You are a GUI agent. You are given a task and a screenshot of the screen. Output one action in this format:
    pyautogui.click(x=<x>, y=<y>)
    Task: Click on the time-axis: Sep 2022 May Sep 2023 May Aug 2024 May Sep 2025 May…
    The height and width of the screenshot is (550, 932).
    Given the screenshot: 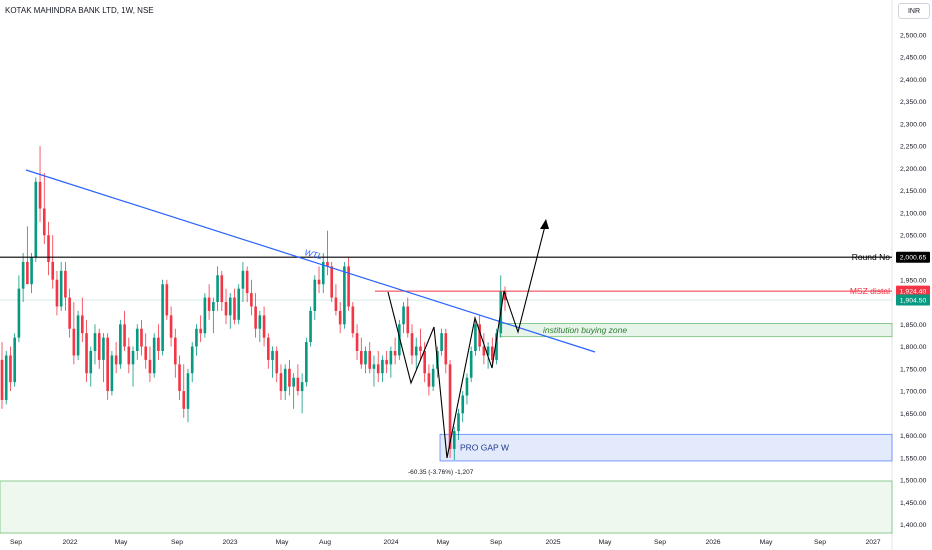 What is the action you would take?
    pyautogui.click(x=445, y=542)
    